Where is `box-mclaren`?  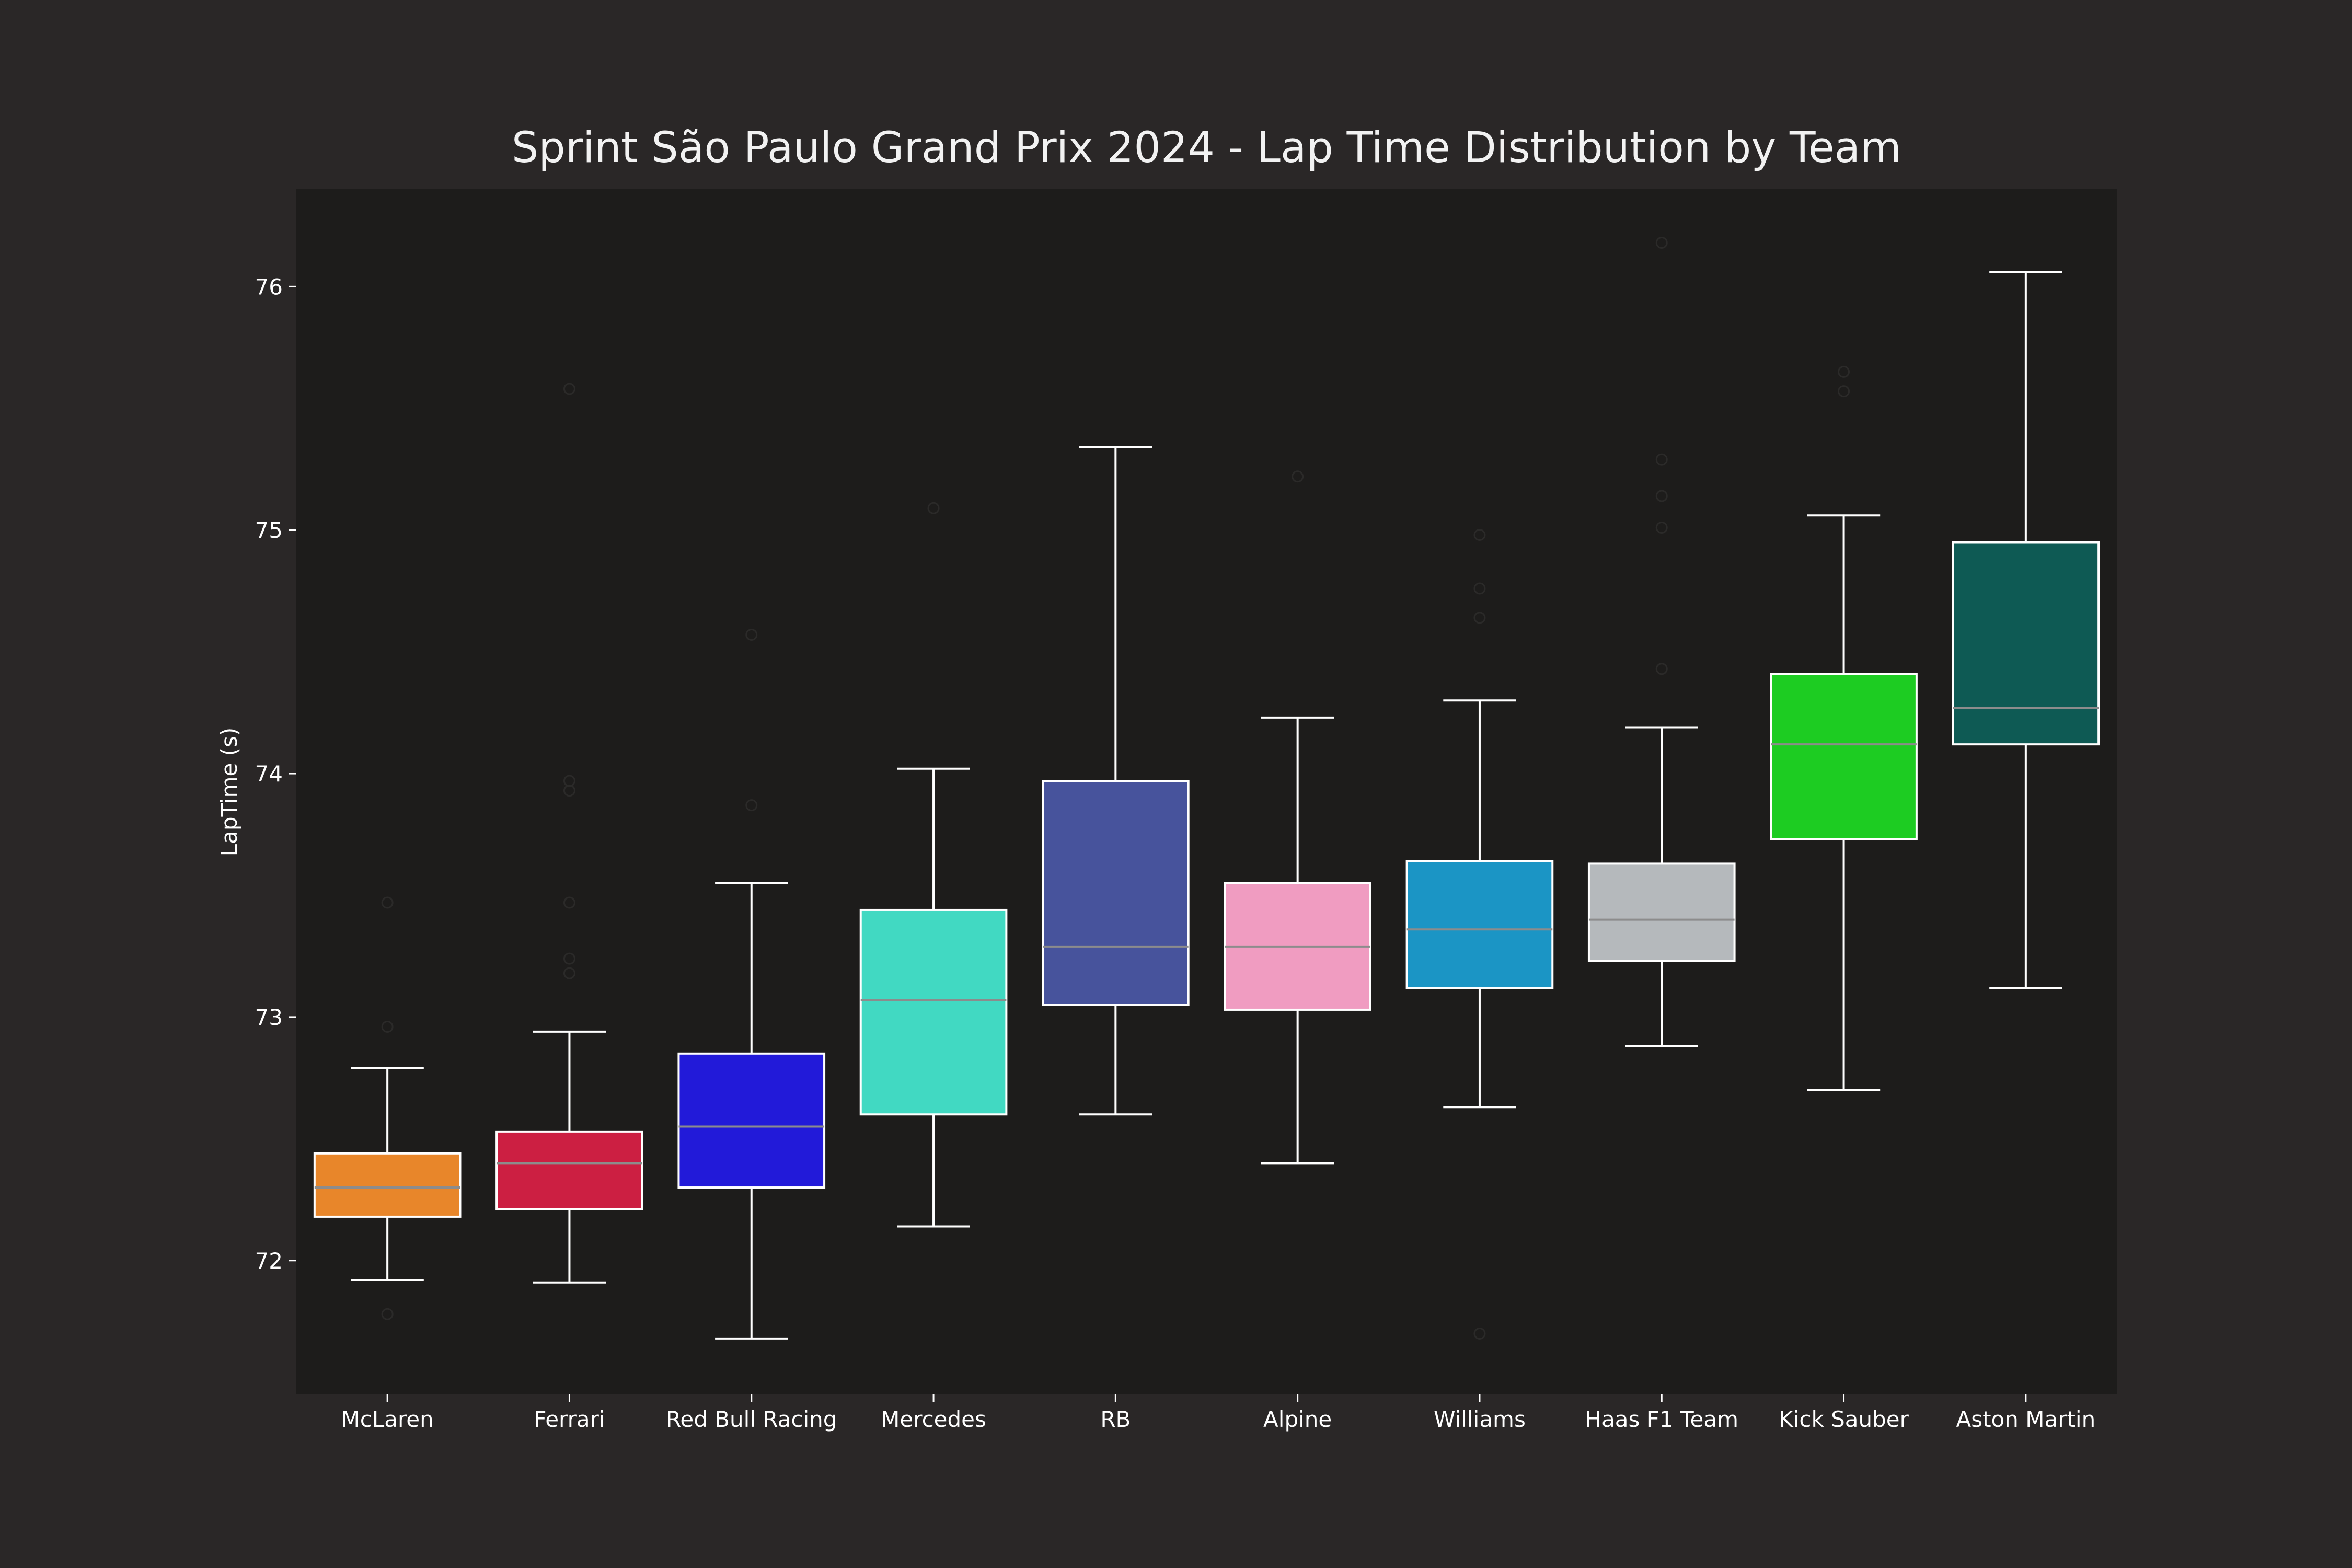 box-mclaren is located at coordinates (387, 1108).